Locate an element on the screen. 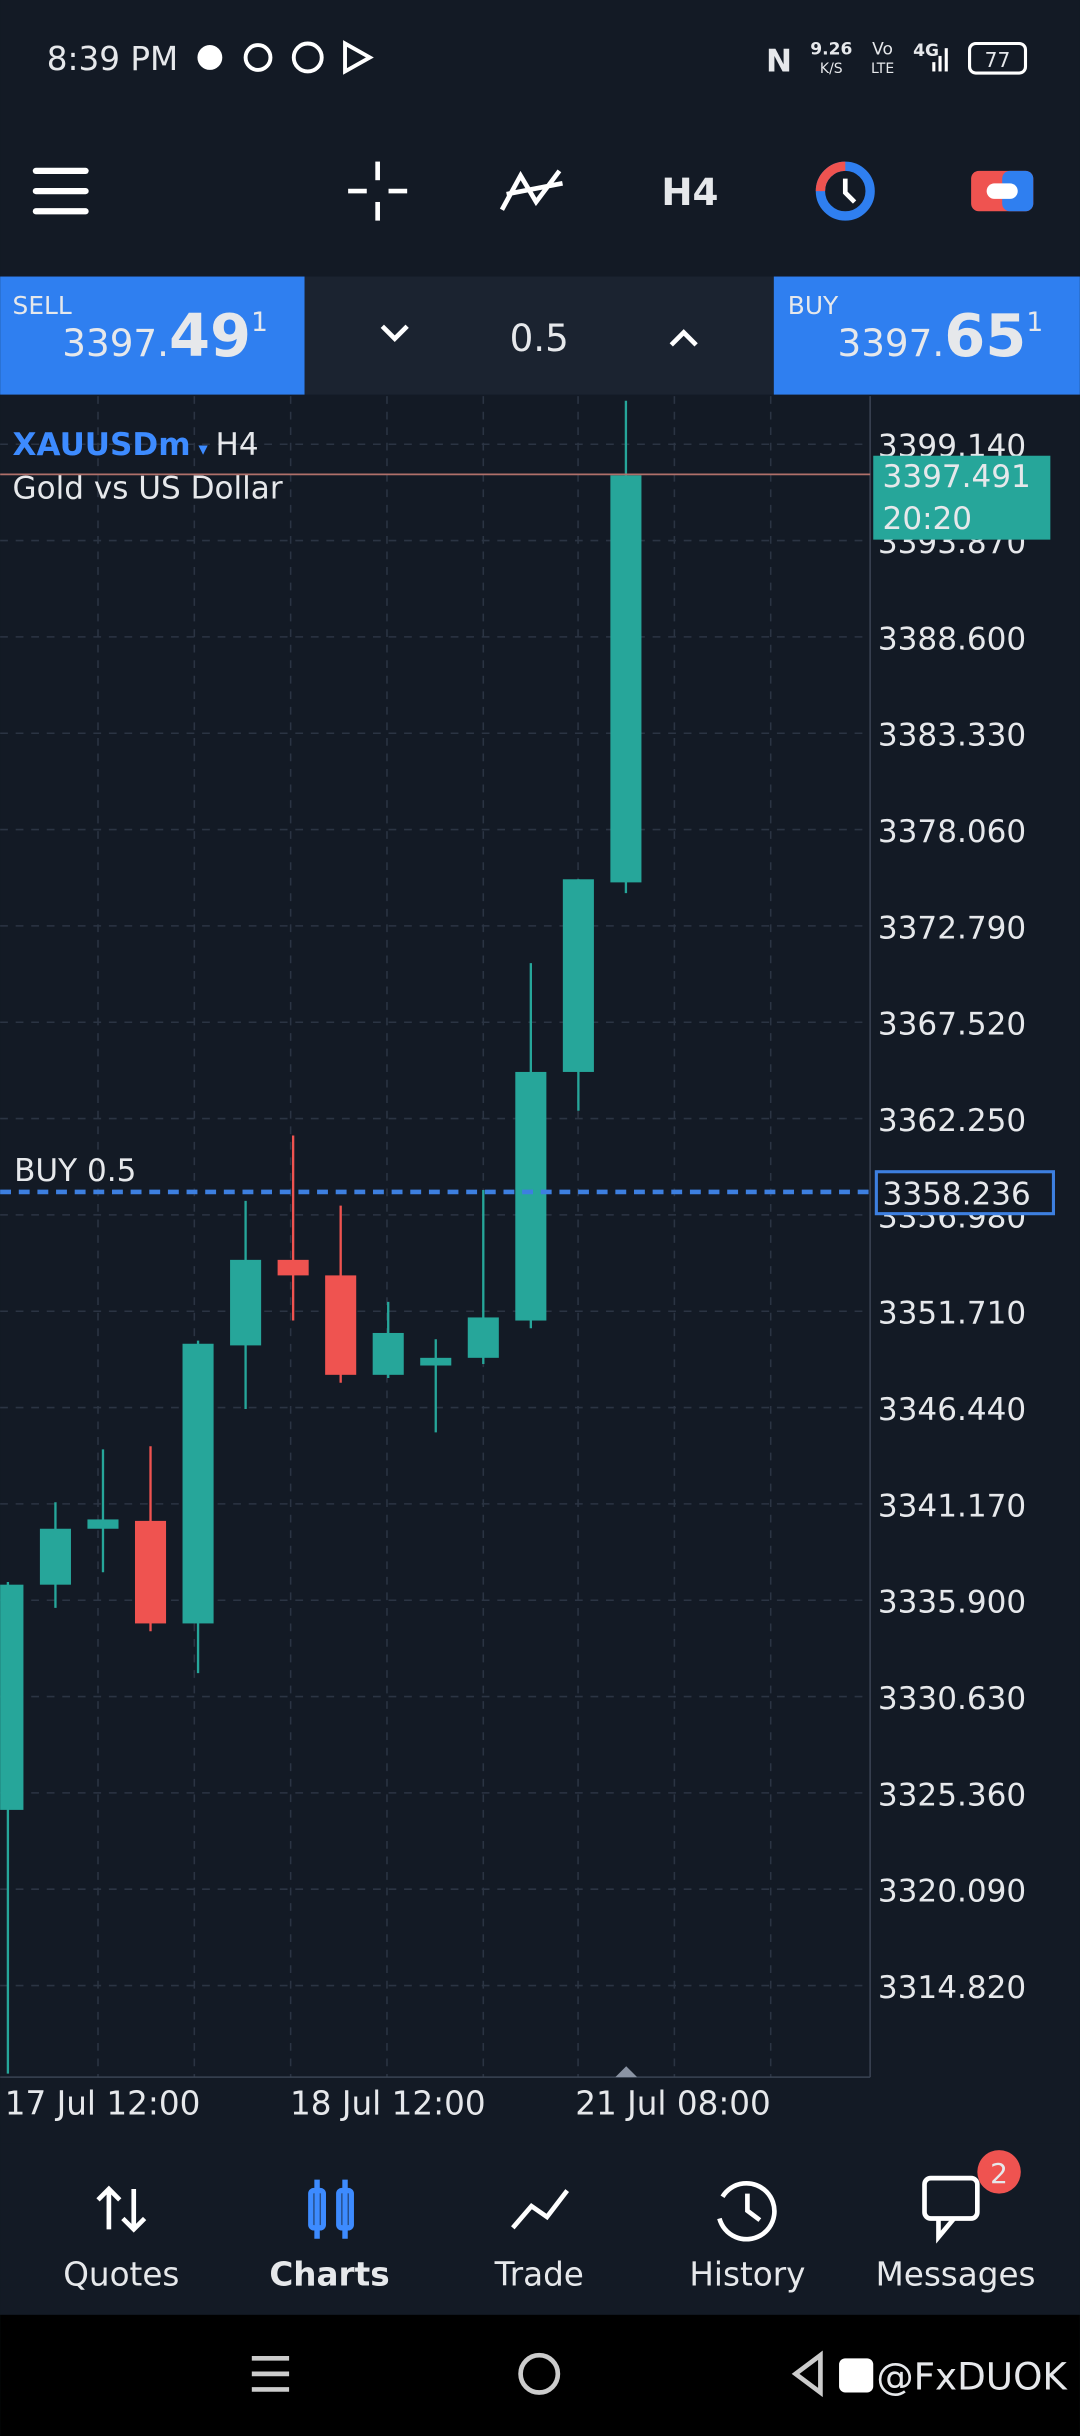 The image size is (1080, 2436). order-label: BUY 0.5 is located at coordinates (75, 1171).